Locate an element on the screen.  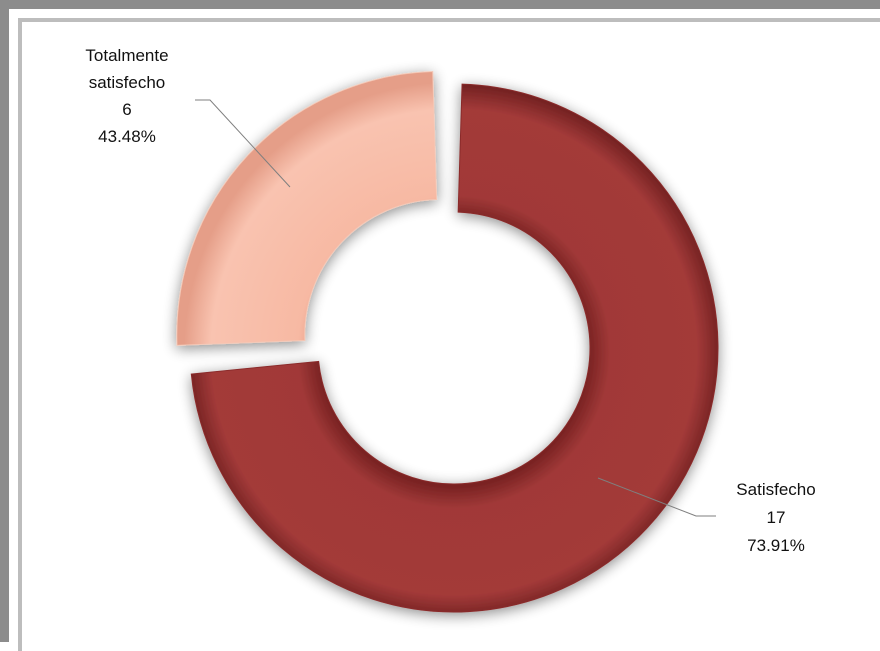
data-label-satisfecho: Satisfecho 17 73.91% is located at coordinates (775, 517).